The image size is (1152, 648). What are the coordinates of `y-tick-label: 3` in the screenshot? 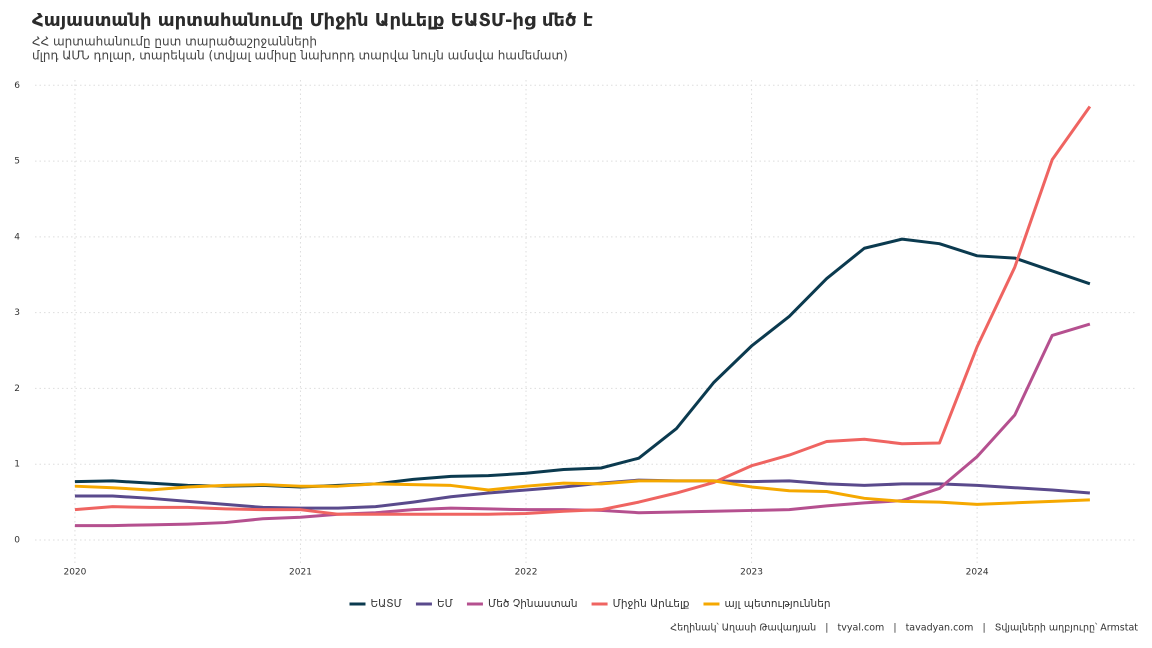 It's located at (17, 313).